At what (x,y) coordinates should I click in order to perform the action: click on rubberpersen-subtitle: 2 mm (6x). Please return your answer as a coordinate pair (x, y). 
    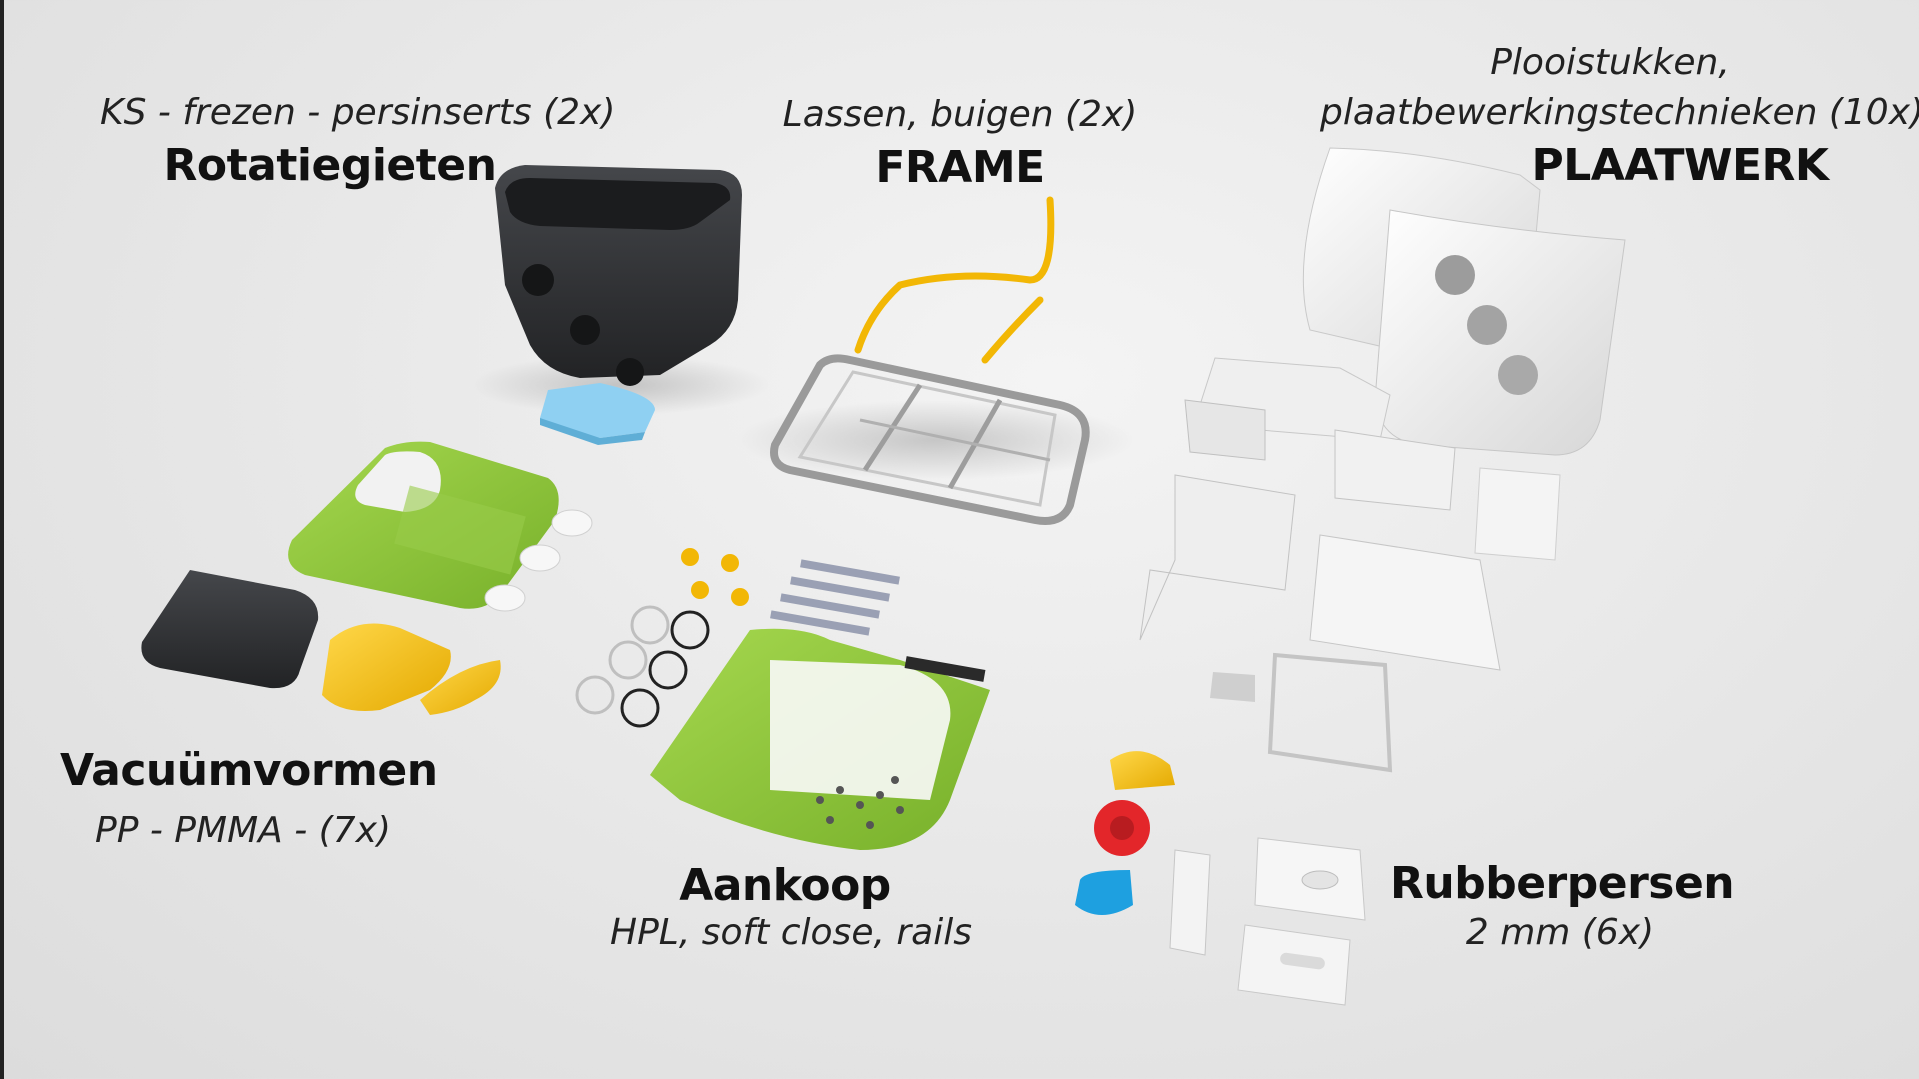
    Looking at the image, I should click on (1560, 932).